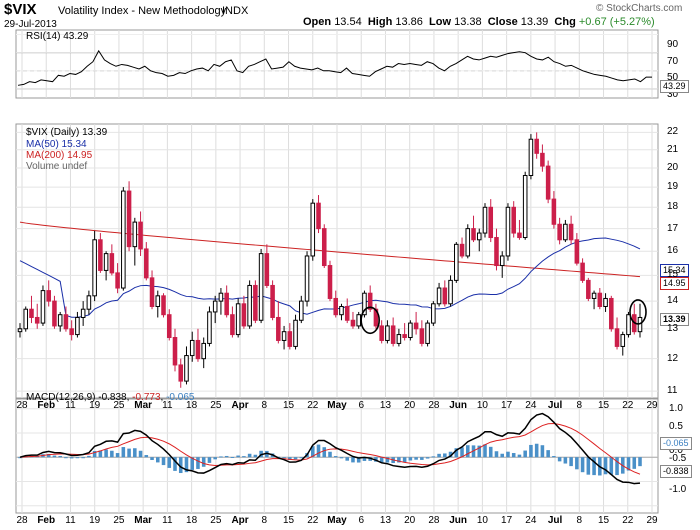 The height and width of the screenshot is (530, 700). I want to click on x-axis-tick-1-15: 13, so click(385, 405).